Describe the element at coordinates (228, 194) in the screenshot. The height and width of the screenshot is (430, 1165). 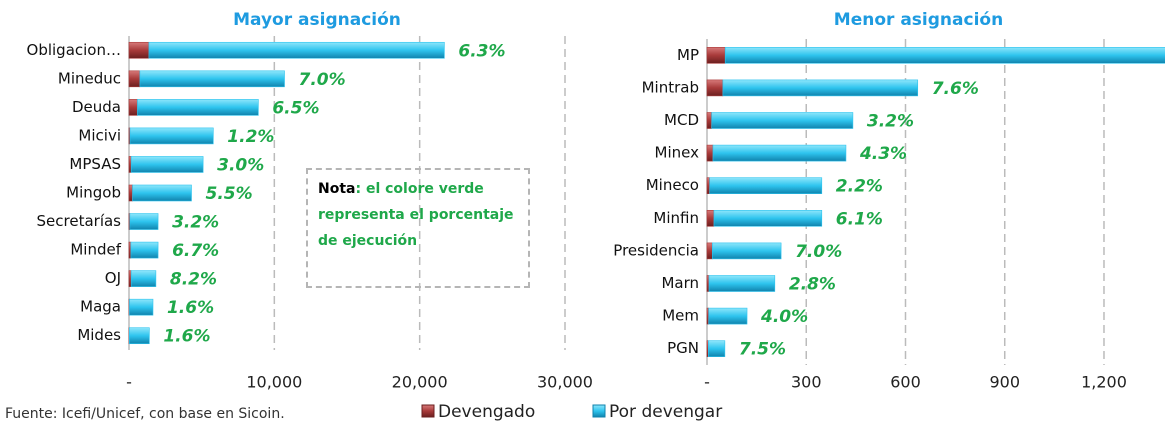
I see `execution-label: 5.5%` at that location.